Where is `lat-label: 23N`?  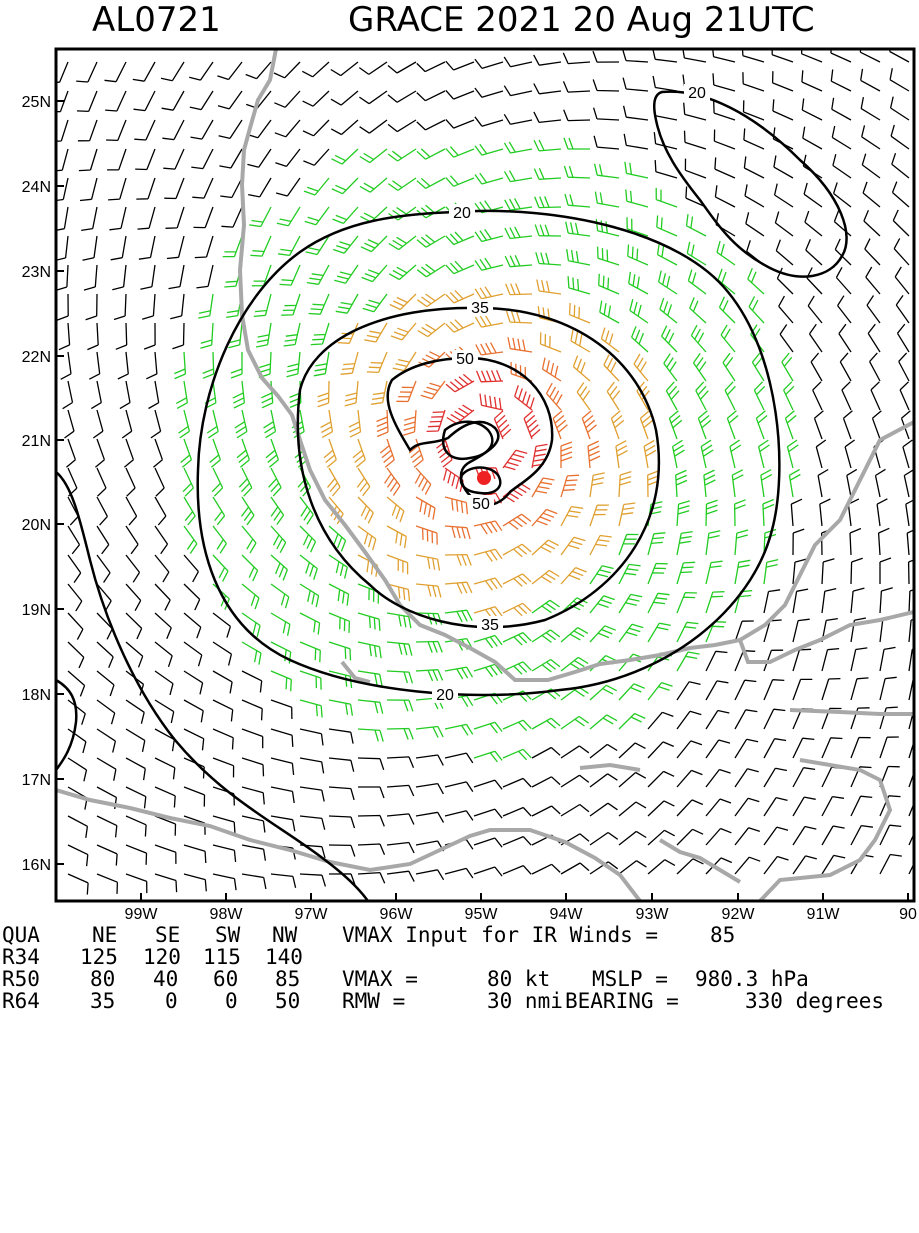 lat-label: 23N is located at coordinates (36, 272).